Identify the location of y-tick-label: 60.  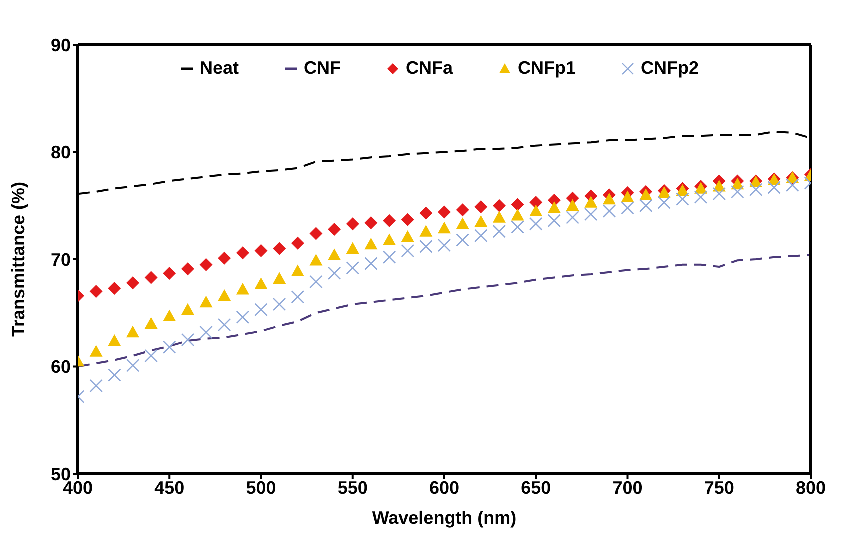
(60, 367).